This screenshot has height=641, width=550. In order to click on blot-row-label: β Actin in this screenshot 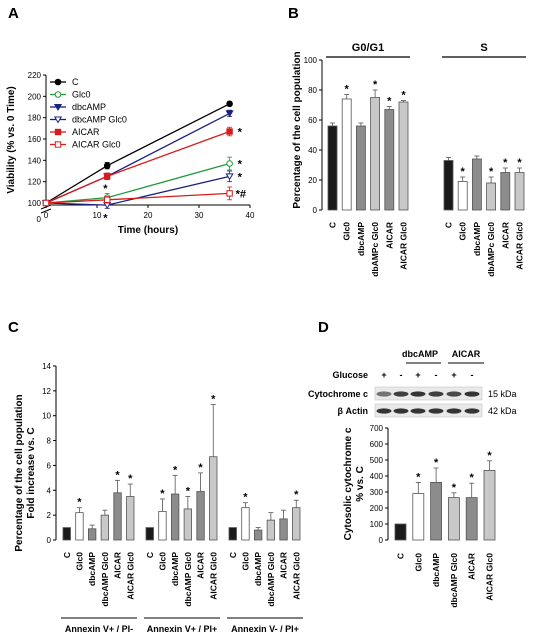, I will do `click(353, 411)`.